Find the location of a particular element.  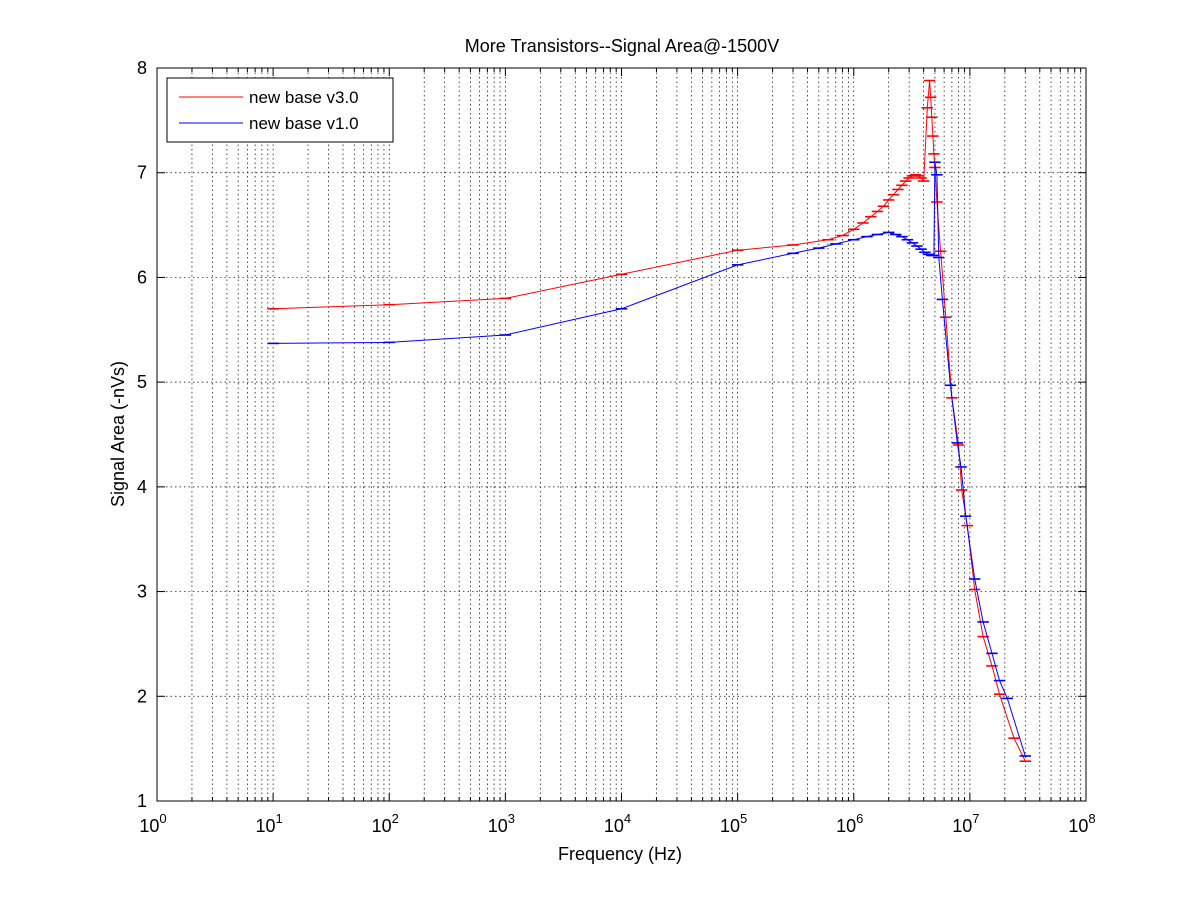

x-tick-label: 10⁴ is located at coordinates (617, 823).